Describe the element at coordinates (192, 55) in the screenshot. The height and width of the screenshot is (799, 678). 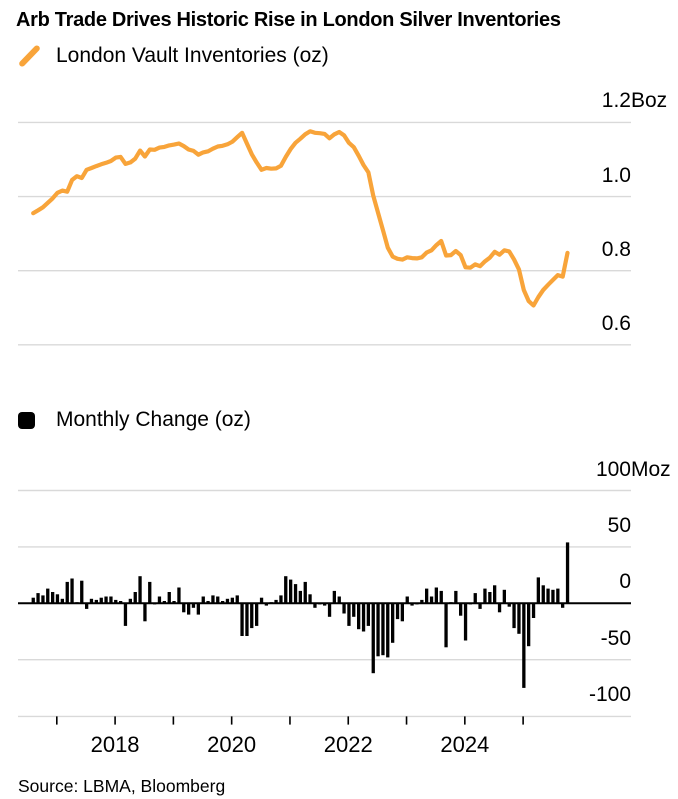
I see `line-legend-label: London Vault Inventories (oz)` at that location.